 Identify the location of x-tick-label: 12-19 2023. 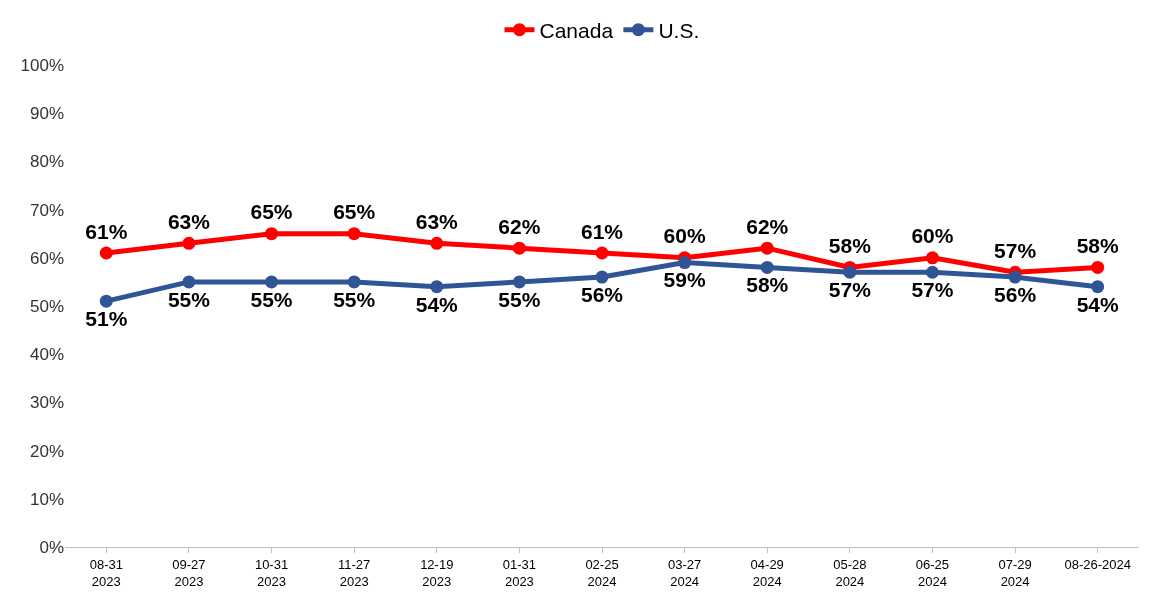
(437, 572).